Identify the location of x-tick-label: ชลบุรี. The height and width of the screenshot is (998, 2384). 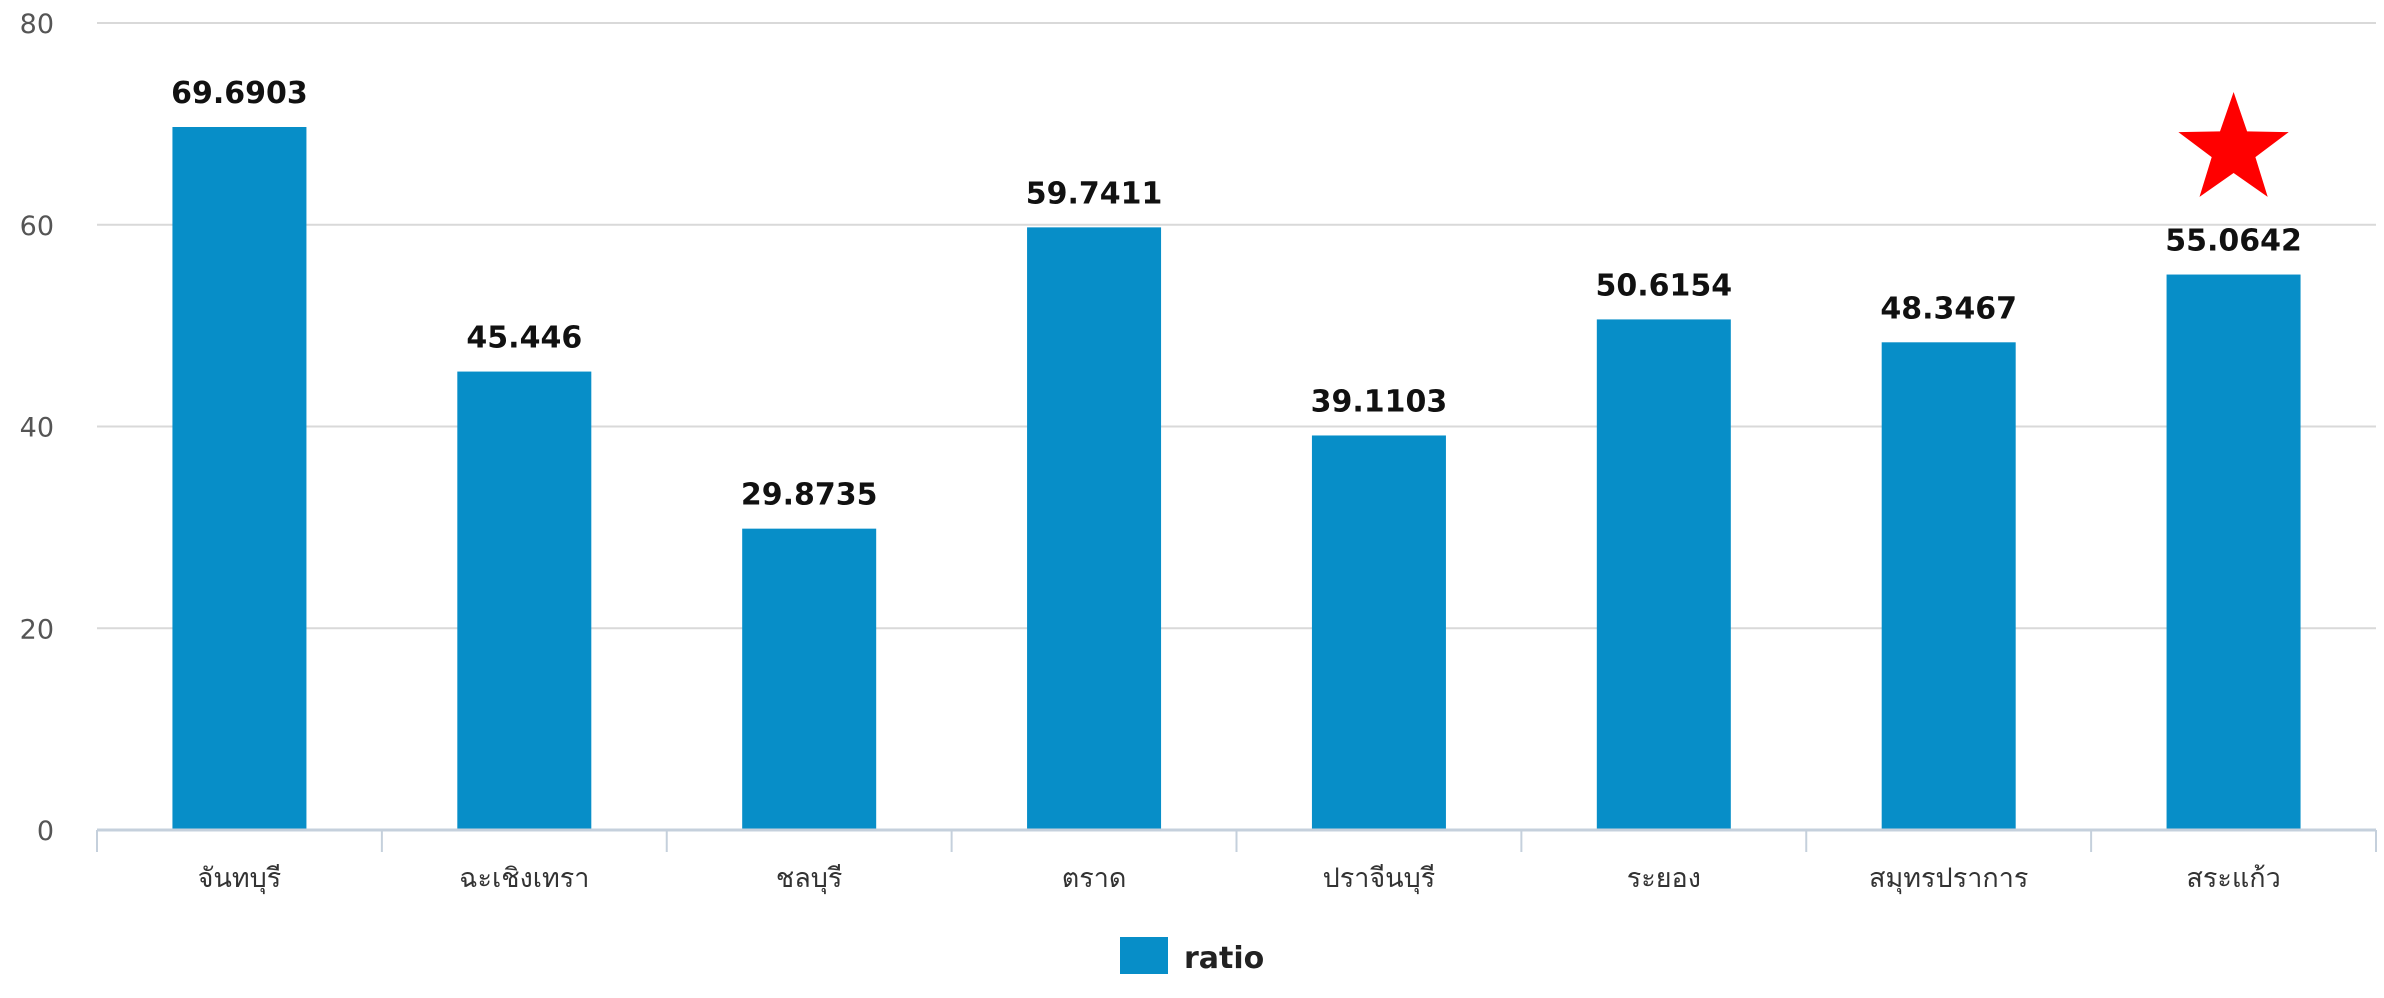
(809, 879).